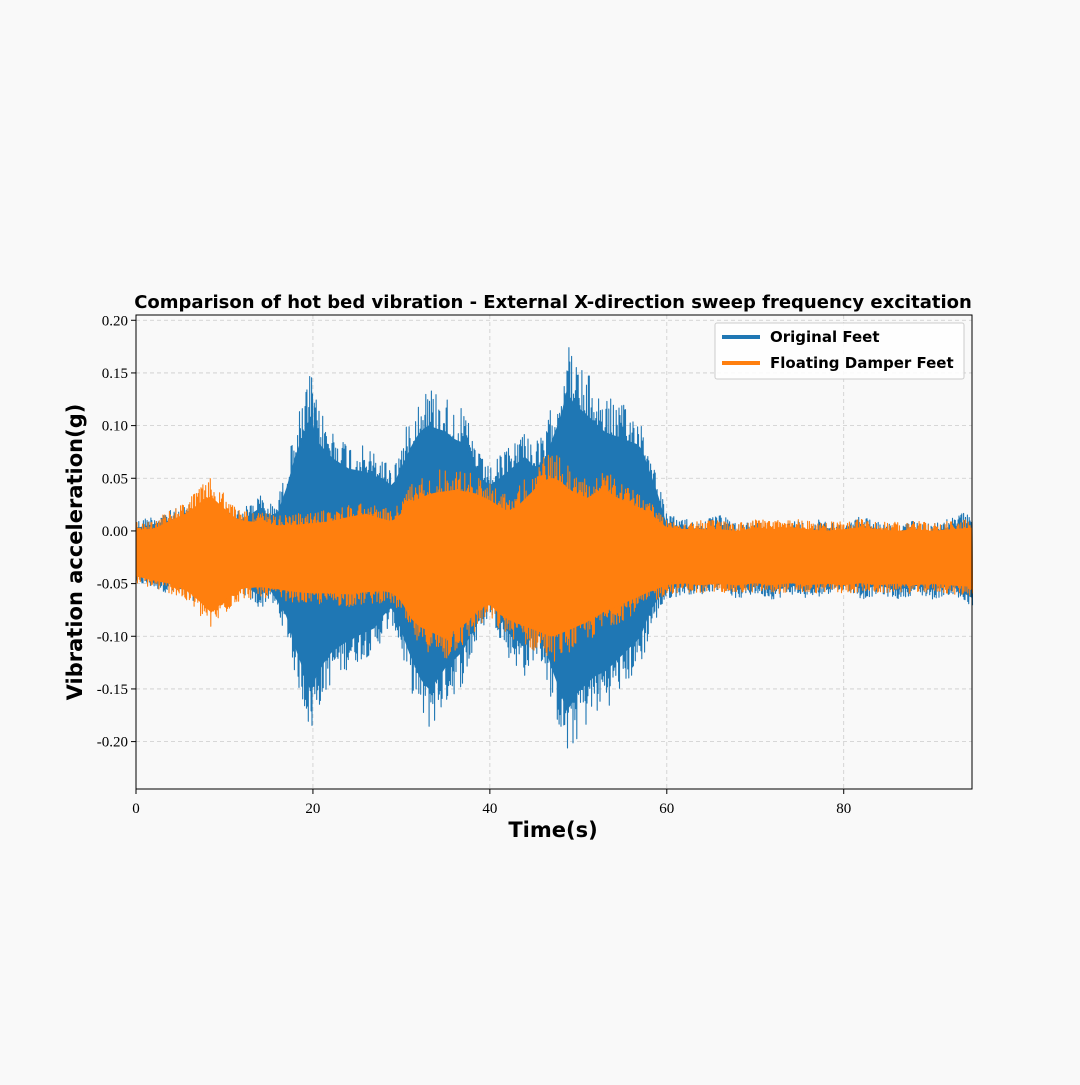 This screenshot has width=1080, height=1085. I want to click on x-tick-label-2: 40, so click(489, 809).